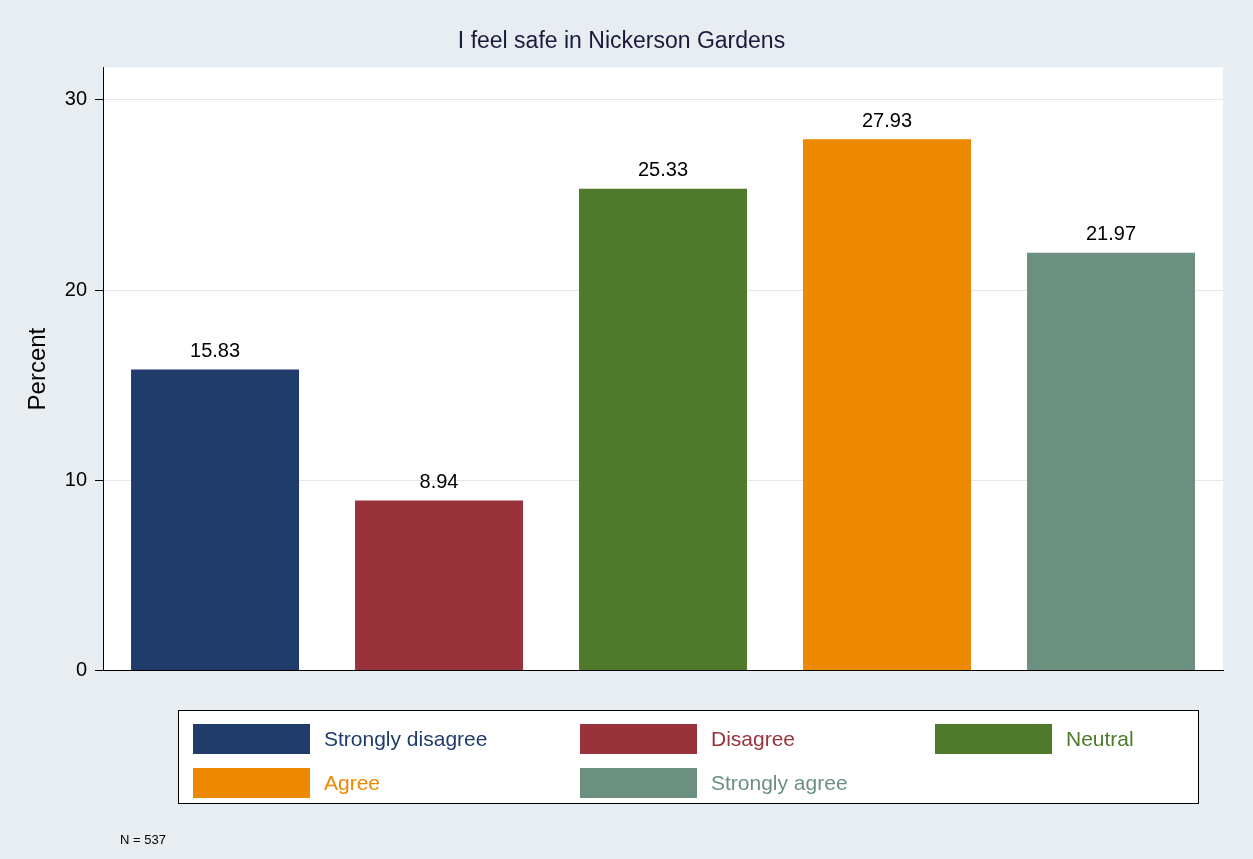 Image resolution: width=1253 pixels, height=859 pixels. Describe the element at coordinates (215, 350) in the screenshot. I see `data-label: 15.83` at that location.